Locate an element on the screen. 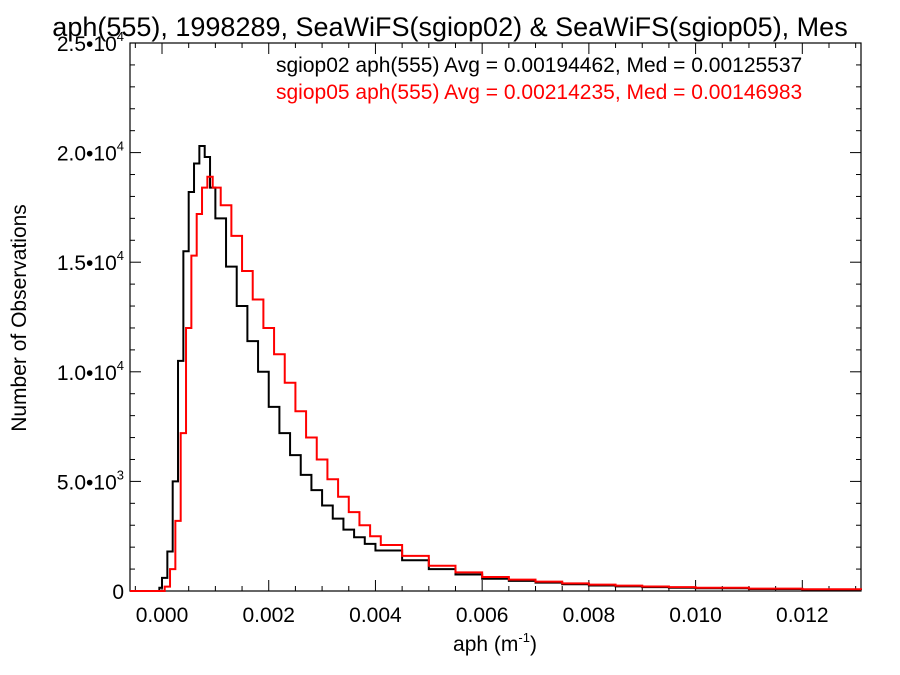 This screenshot has width=900, height=675. x-axis-label-text: aph (m is located at coordinates (485, 644).